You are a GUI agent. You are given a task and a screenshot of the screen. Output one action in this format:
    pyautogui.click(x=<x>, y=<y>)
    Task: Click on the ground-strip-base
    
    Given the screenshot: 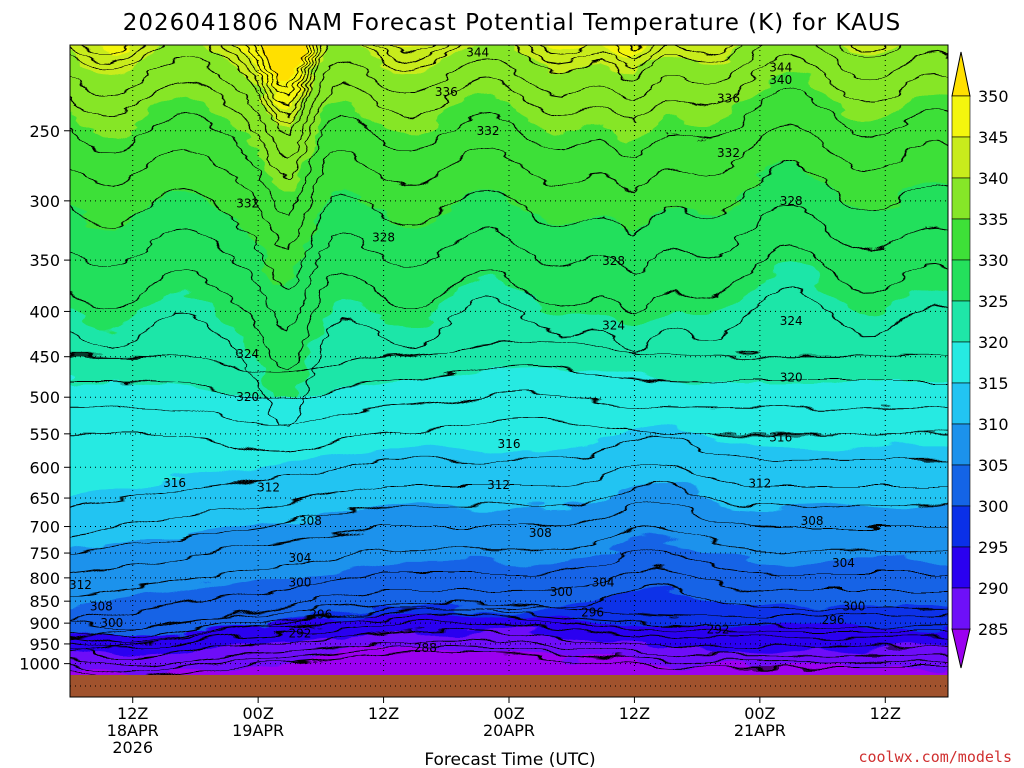 What is the action you would take?
    pyautogui.click(x=509, y=686)
    